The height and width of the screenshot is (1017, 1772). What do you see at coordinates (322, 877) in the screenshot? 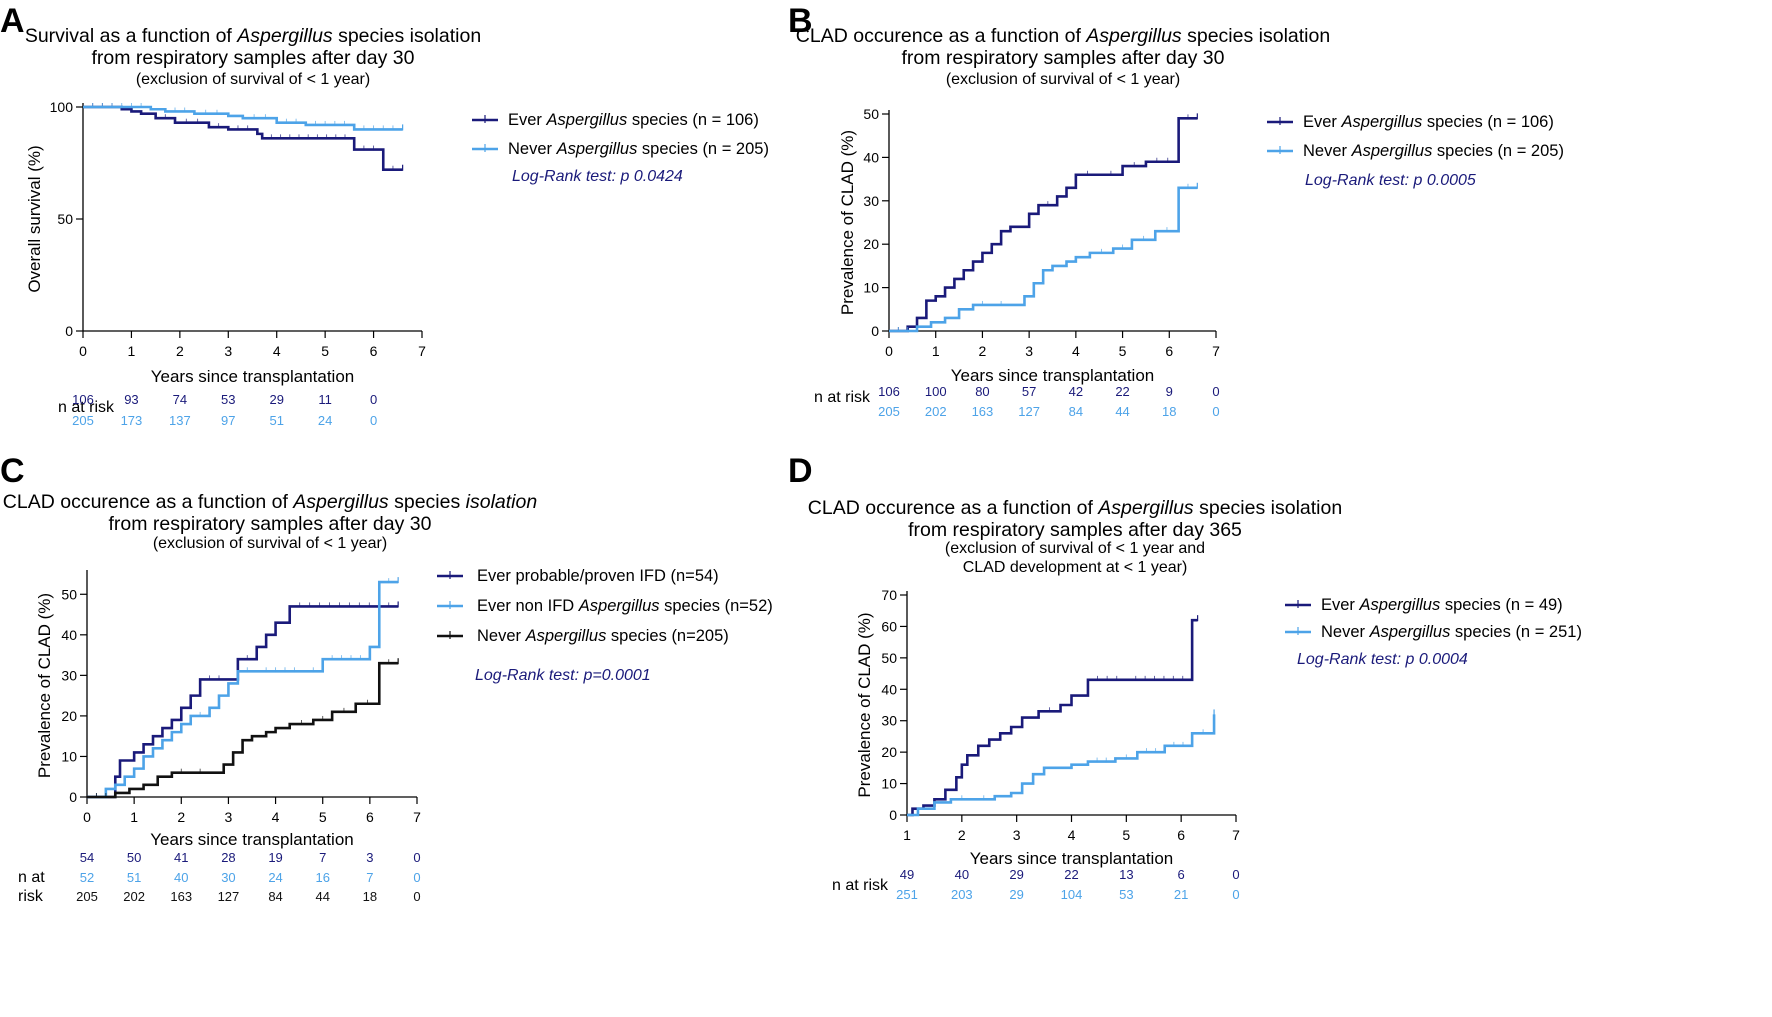
I see `risk-table-value: 16` at bounding box center [322, 877].